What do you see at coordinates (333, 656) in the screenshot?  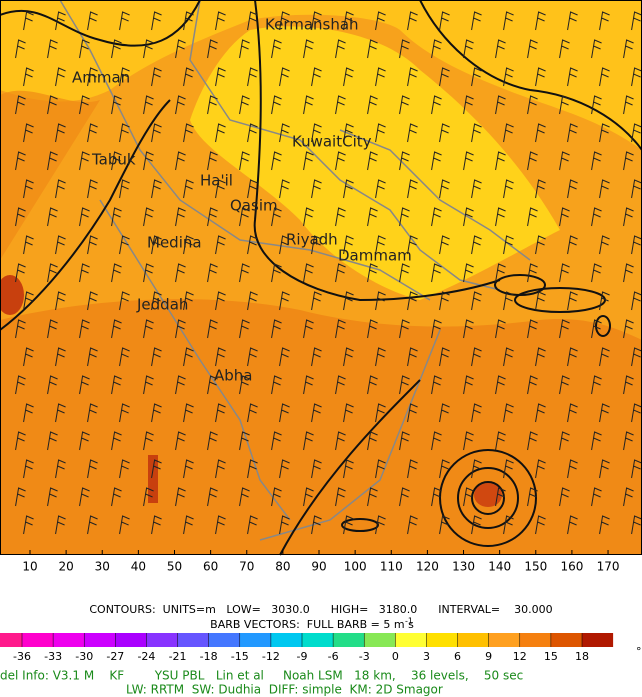 I see `colorbar-label: -6` at bounding box center [333, 656].